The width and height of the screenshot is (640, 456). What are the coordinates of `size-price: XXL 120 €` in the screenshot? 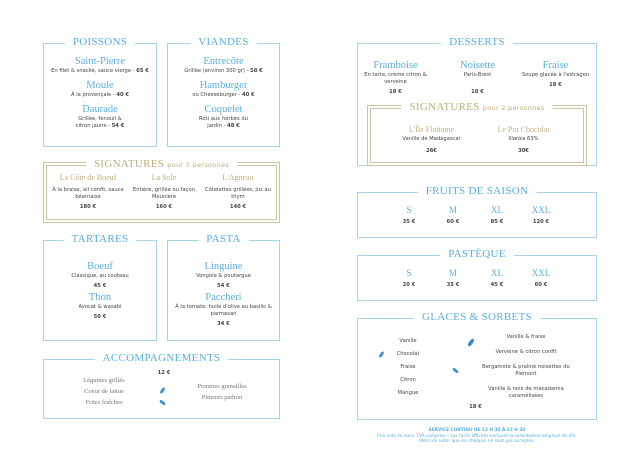 It's located at (541, 215).